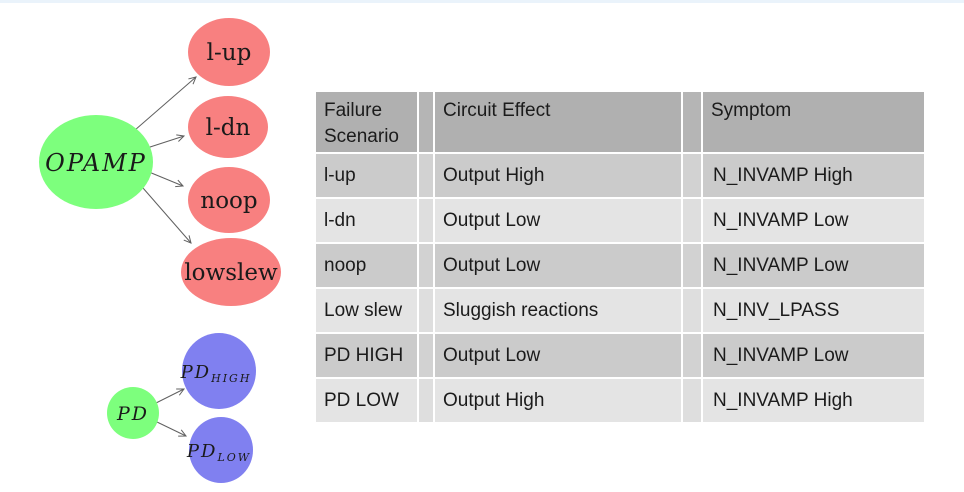 The height and width of the screenshot is (492, 964). Describe the element at coordinates (482, 1) in the screenshot. I see `top-edge-strip` at that location.